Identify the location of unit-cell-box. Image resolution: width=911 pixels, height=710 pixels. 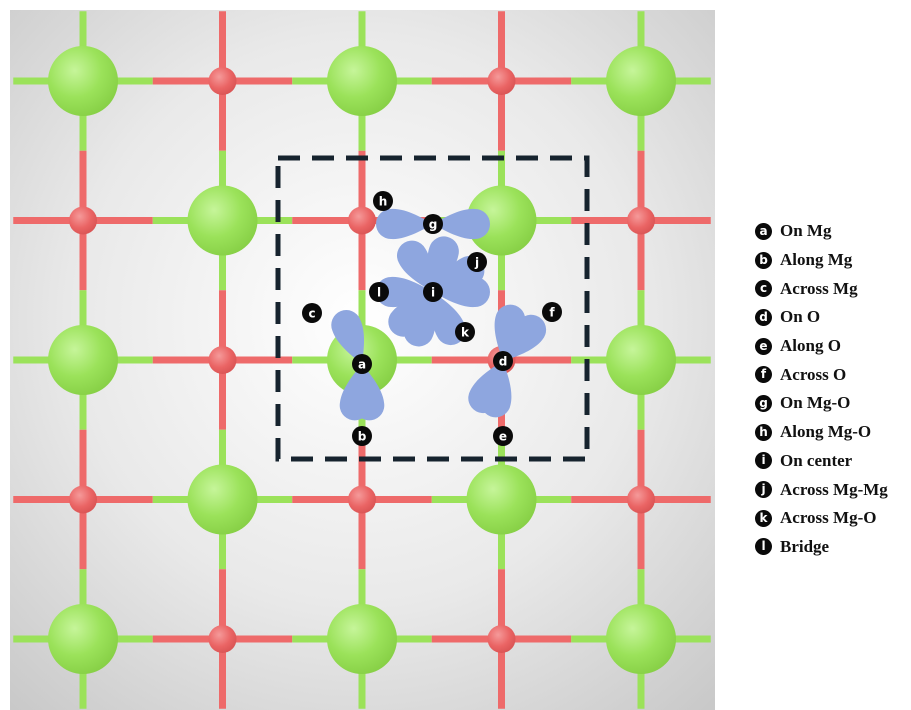
(432, 308).